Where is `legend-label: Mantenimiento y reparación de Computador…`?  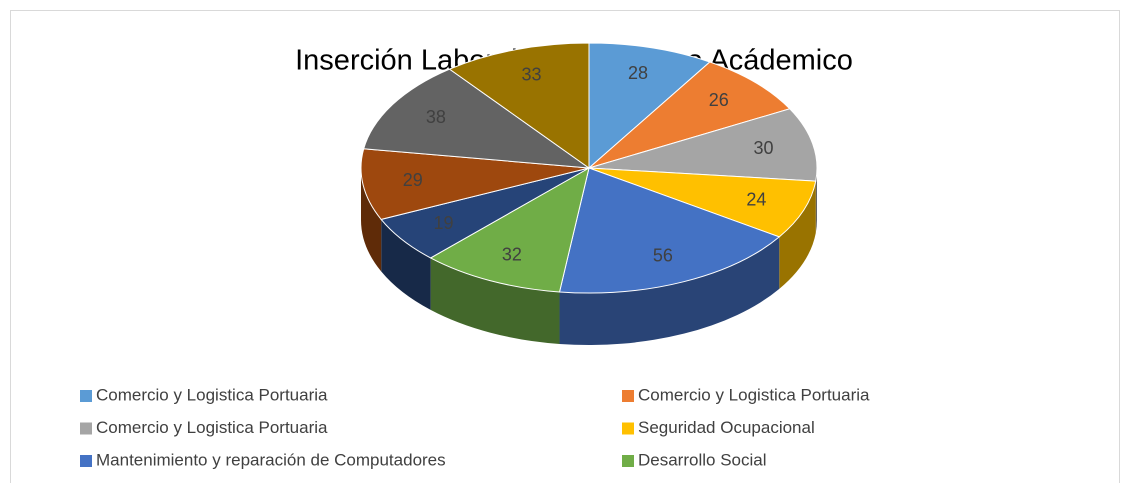
legend-label: Mantenimiento y reparación de Computador… is located at coordinates (271, 459).